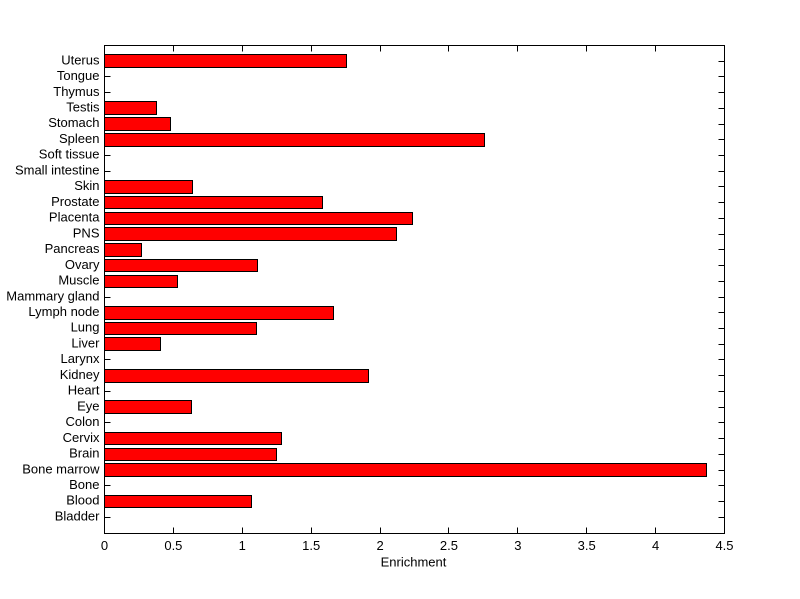 The height and width of the screenshot is (599, 800). Describe the element at coordinates (85, 327) in the screenshot. I see `svg-text: Lung` at that location.